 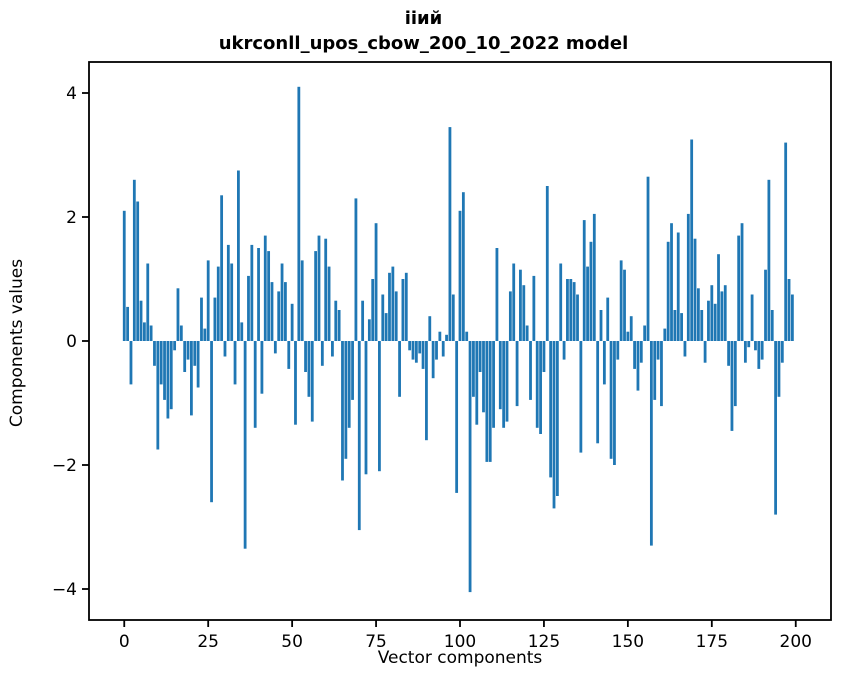 What do you see at coordinates (376, 642) in the screenshot?
I see `x-tick-label: 75` at bounding box center [376, 642].